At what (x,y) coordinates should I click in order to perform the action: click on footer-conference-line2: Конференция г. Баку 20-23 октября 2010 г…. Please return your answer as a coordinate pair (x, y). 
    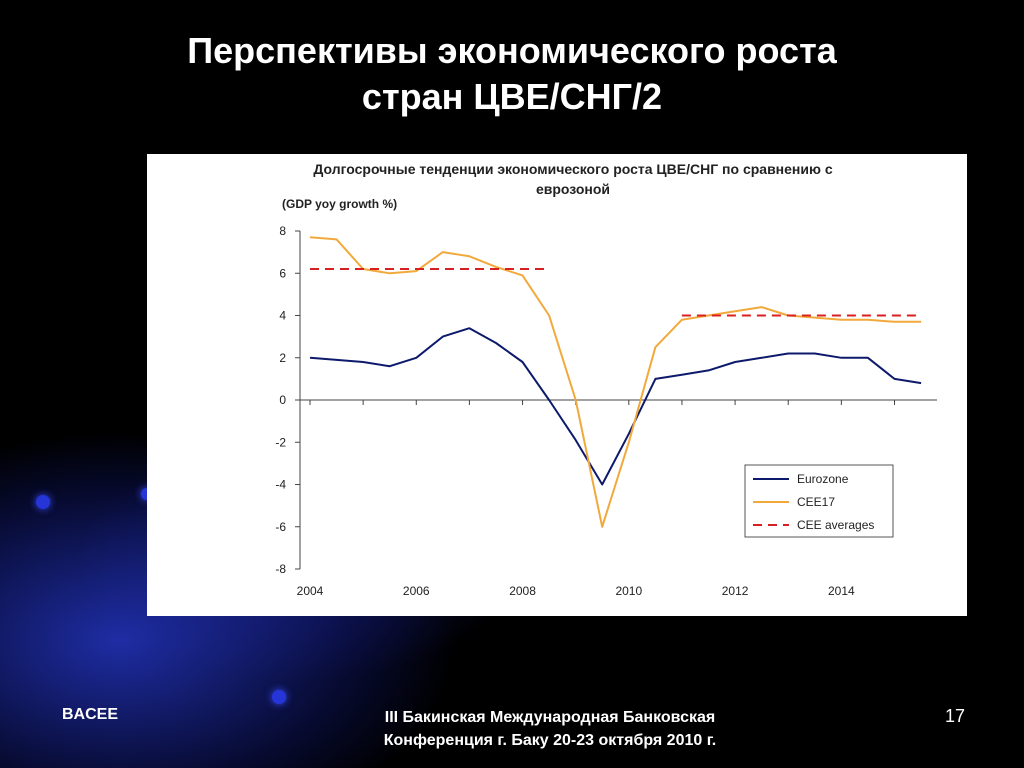
    Looking at the image, I should click on (550, 740).